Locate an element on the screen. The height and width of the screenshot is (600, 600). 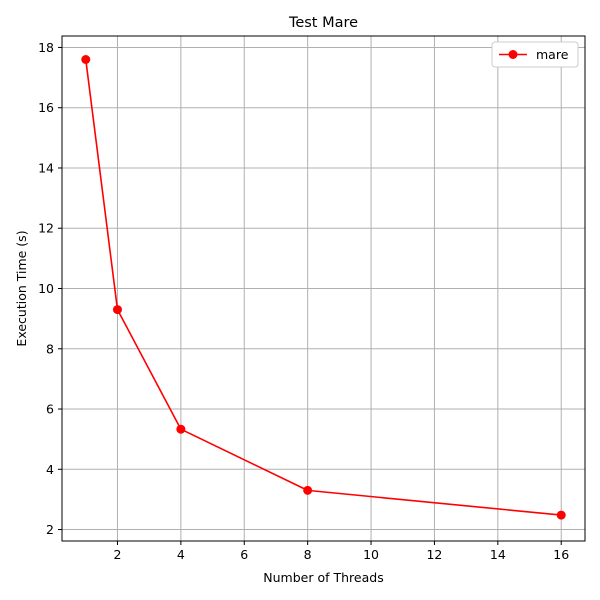
y-tick-label: 14 is located at coordinates (46, 167).